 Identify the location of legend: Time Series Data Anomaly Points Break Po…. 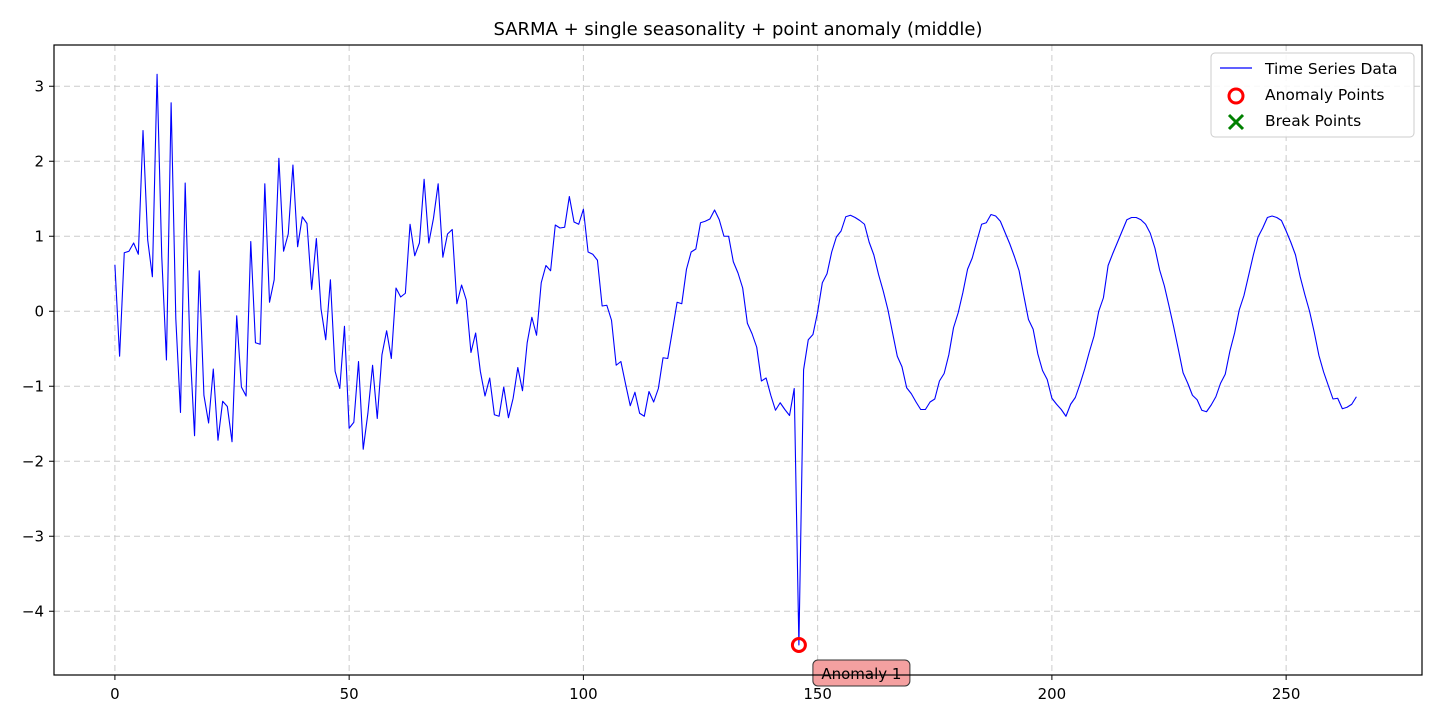
(1312, 95).